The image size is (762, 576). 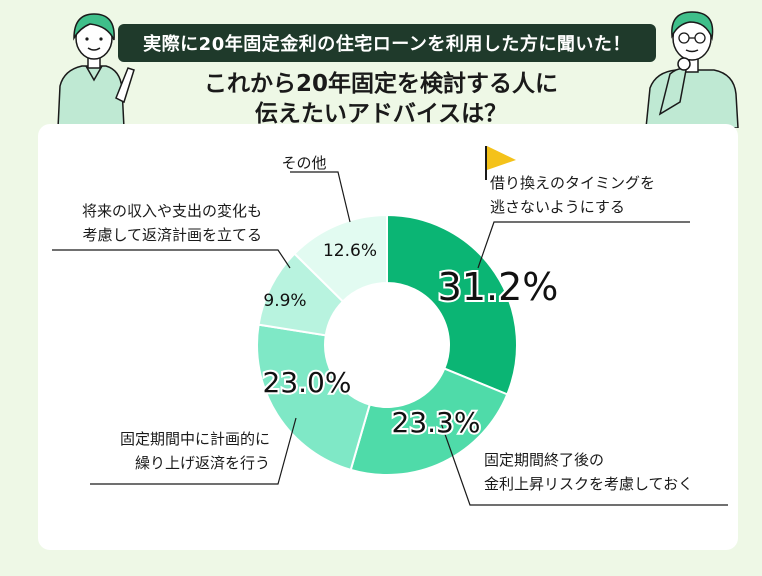 I want to click on survey-banner: 実際に20年固定金利の住宅ローンを利用した方に聞いた！, so click(x=387, y=43).